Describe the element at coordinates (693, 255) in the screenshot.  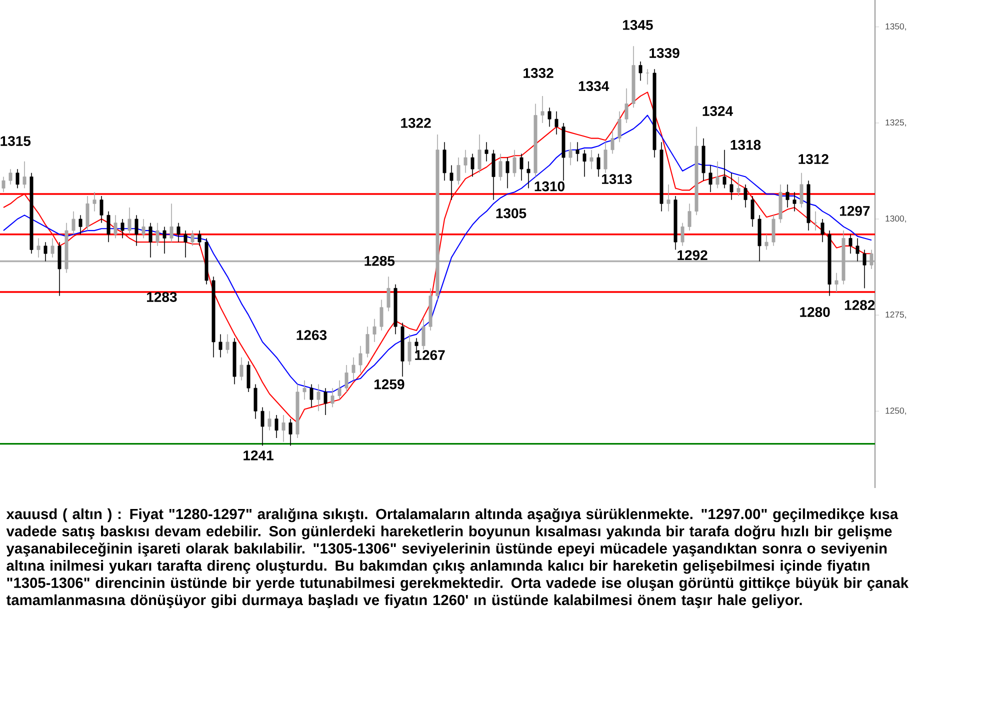
I see `annotation: 1292` at that location.